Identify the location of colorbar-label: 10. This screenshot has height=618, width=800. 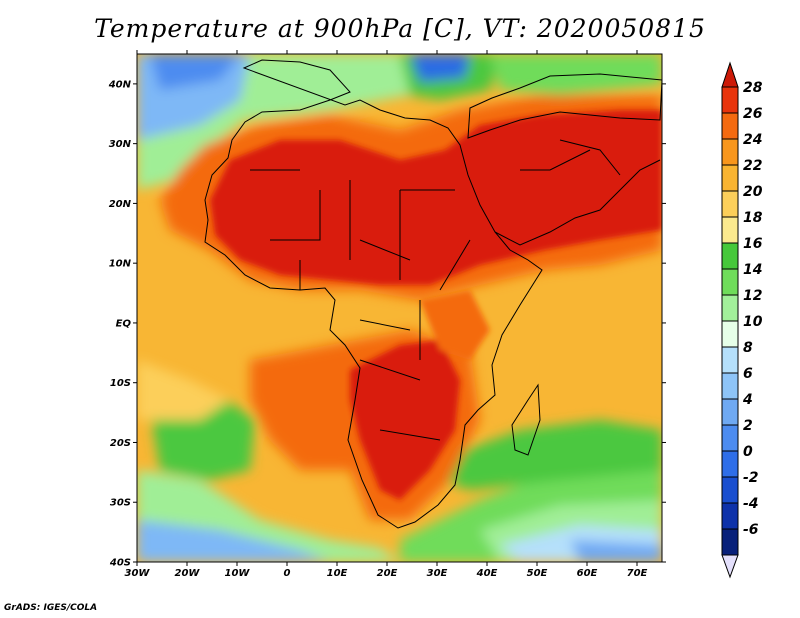
(753, 322).